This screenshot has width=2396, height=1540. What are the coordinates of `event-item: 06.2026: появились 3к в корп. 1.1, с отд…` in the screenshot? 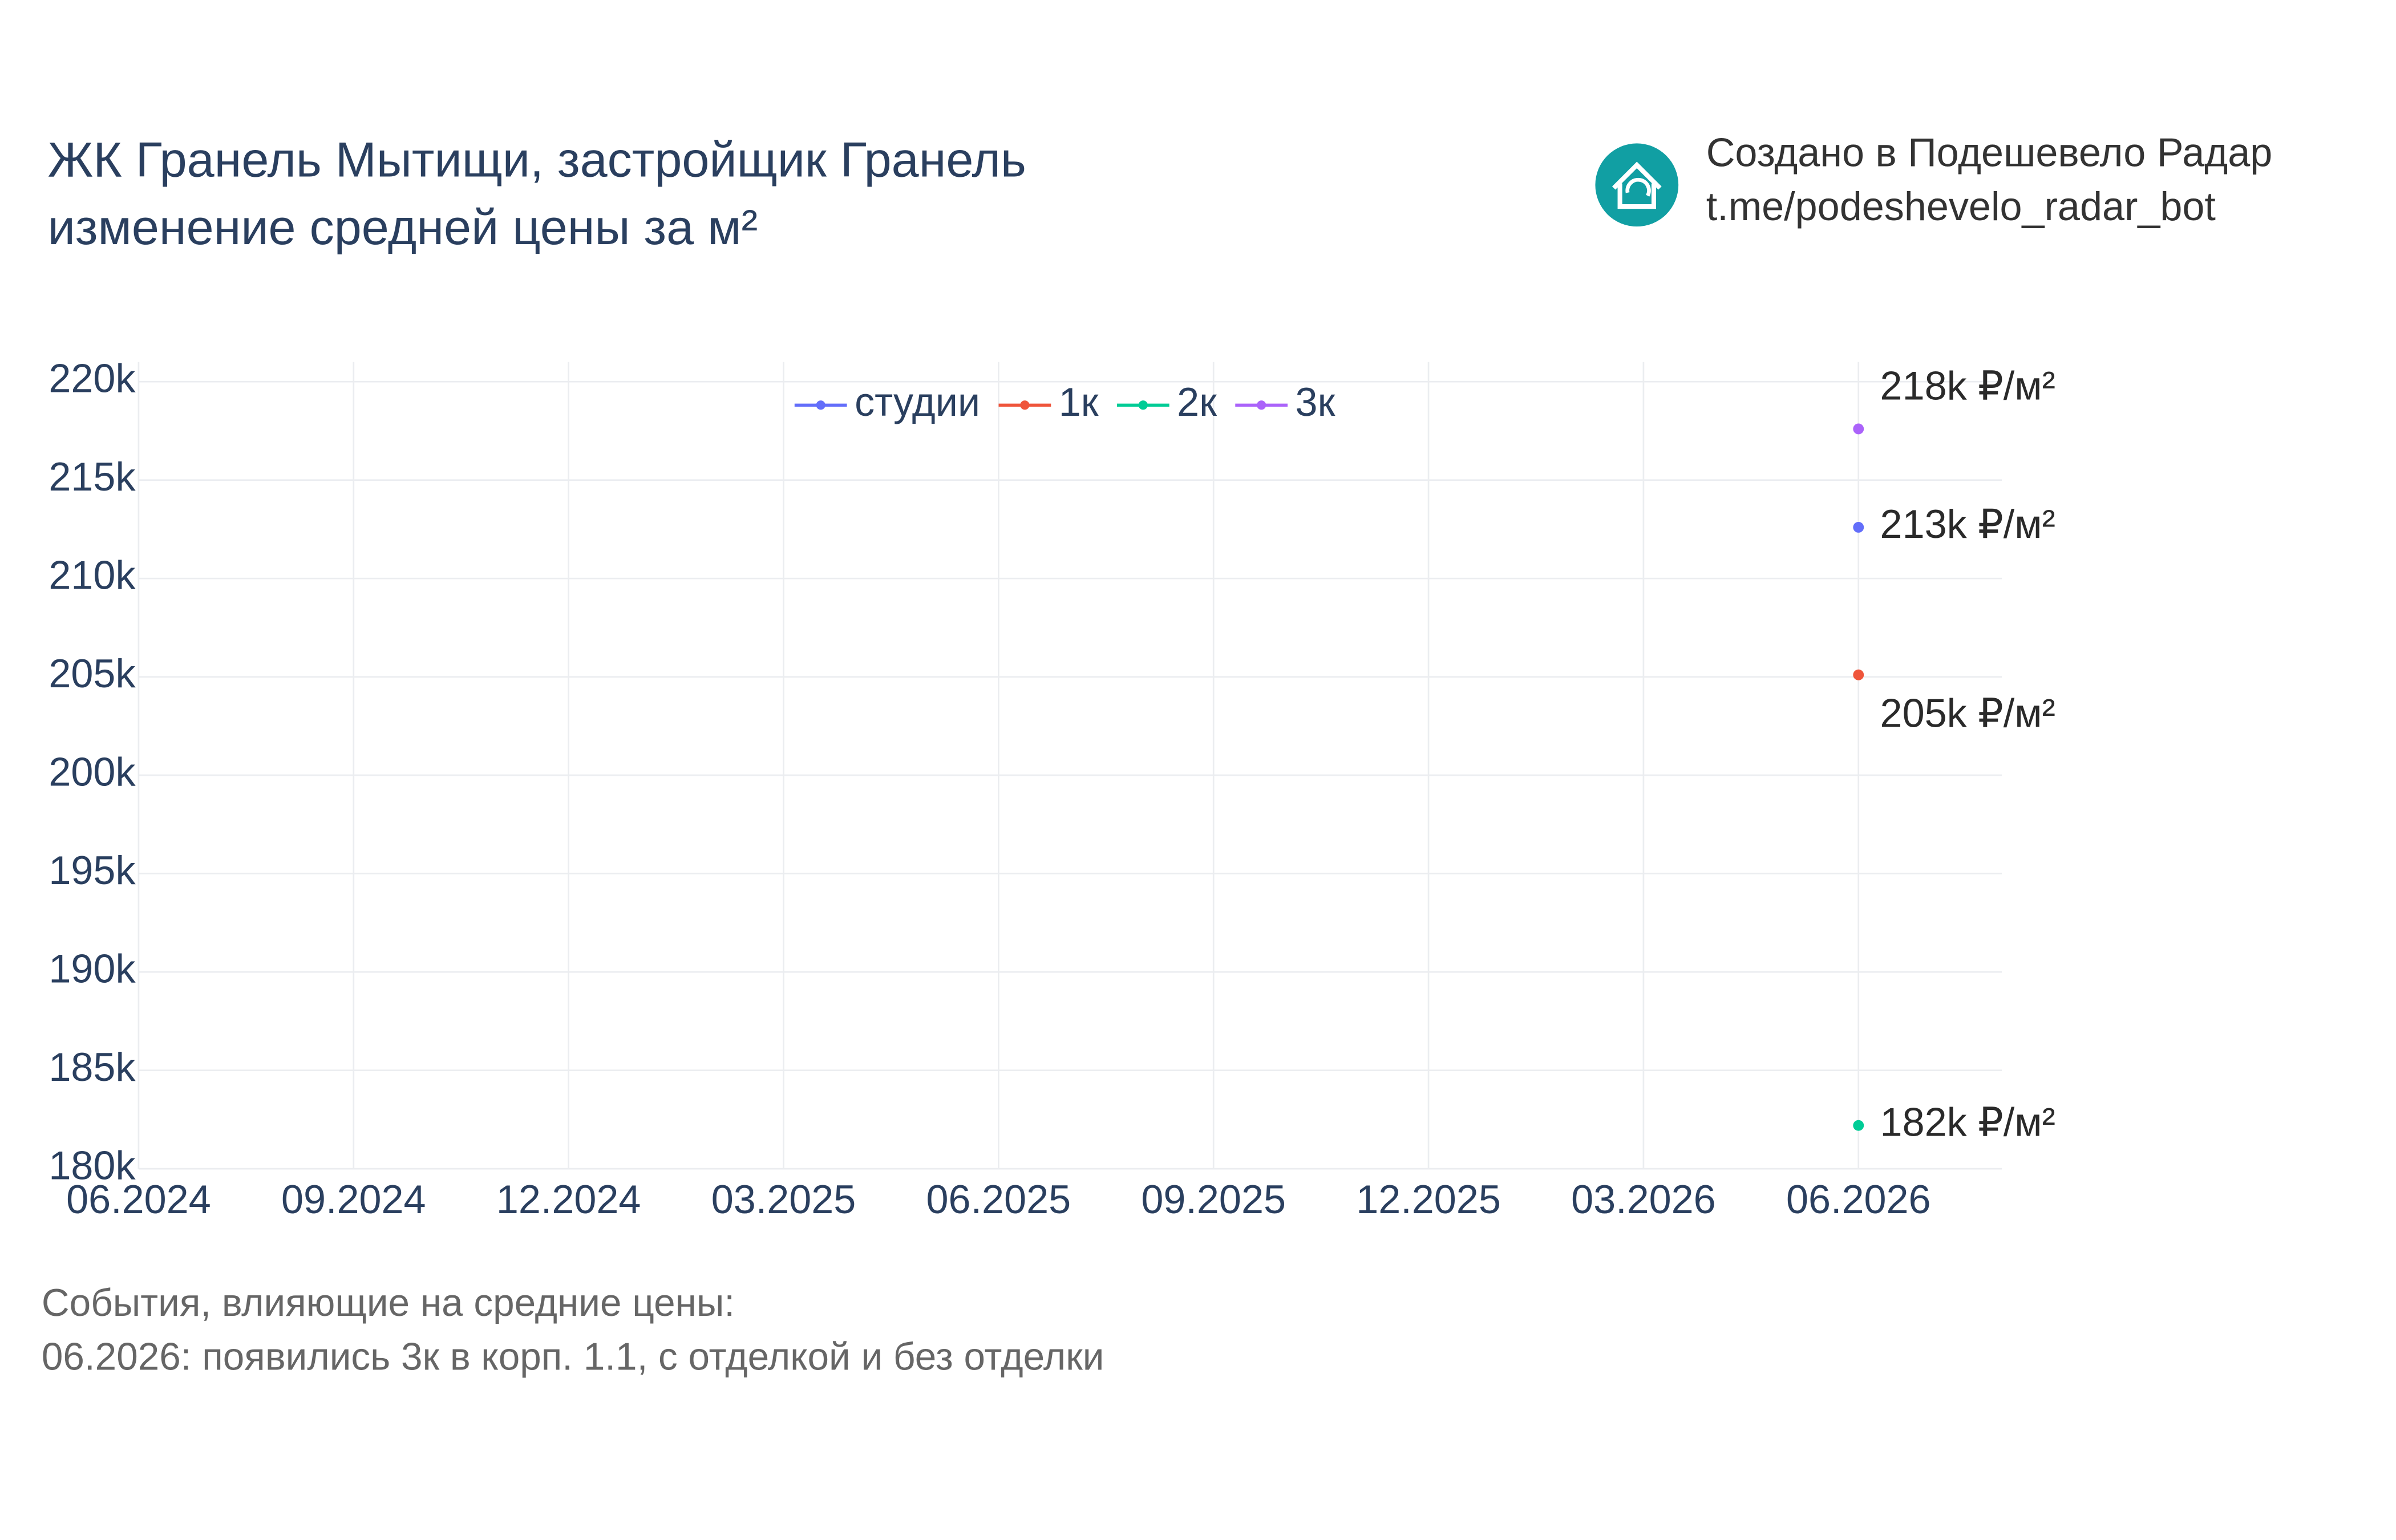 It's located at (573, 1358).